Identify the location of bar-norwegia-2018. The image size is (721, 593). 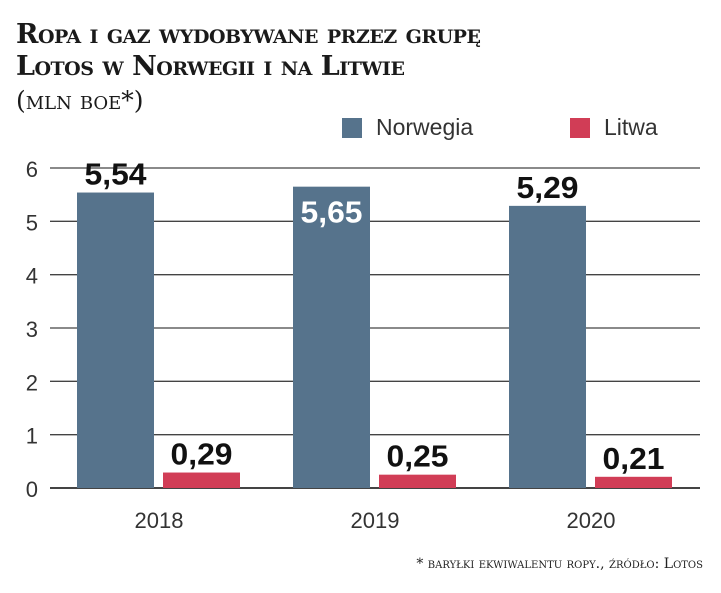
(115, 340).